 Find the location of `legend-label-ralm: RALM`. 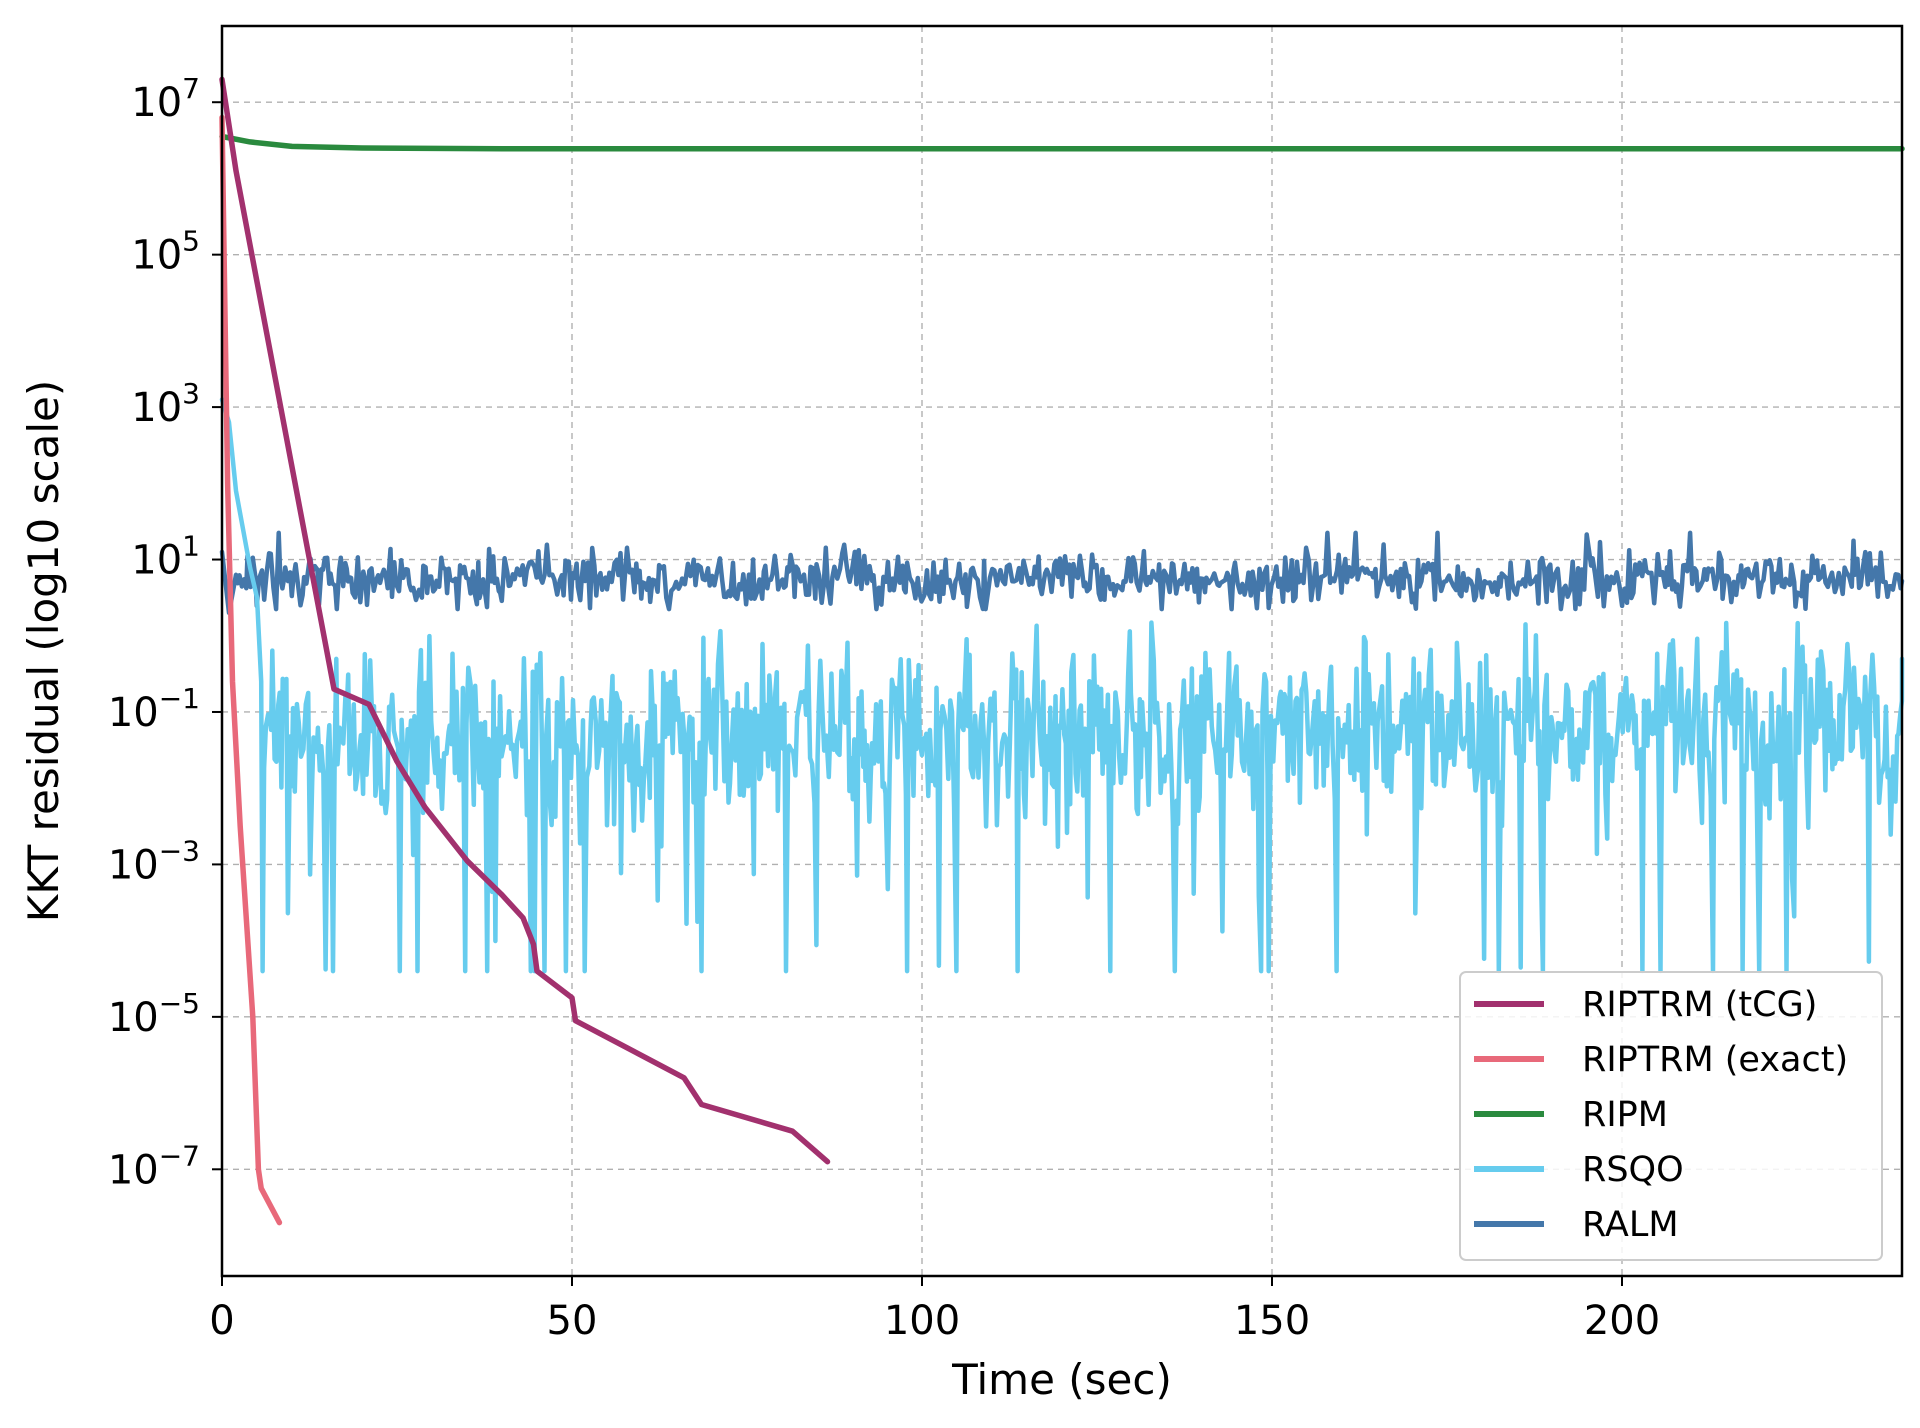

legend-label-ralm: RALM is located at coordinates (1630, 1225).